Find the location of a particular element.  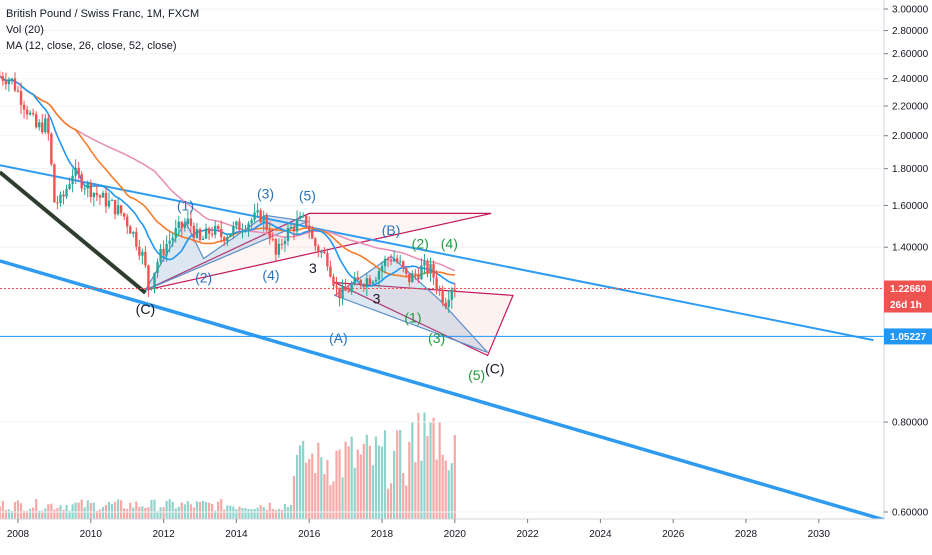

wave-label: (1) is located at coordinates (185, 205).